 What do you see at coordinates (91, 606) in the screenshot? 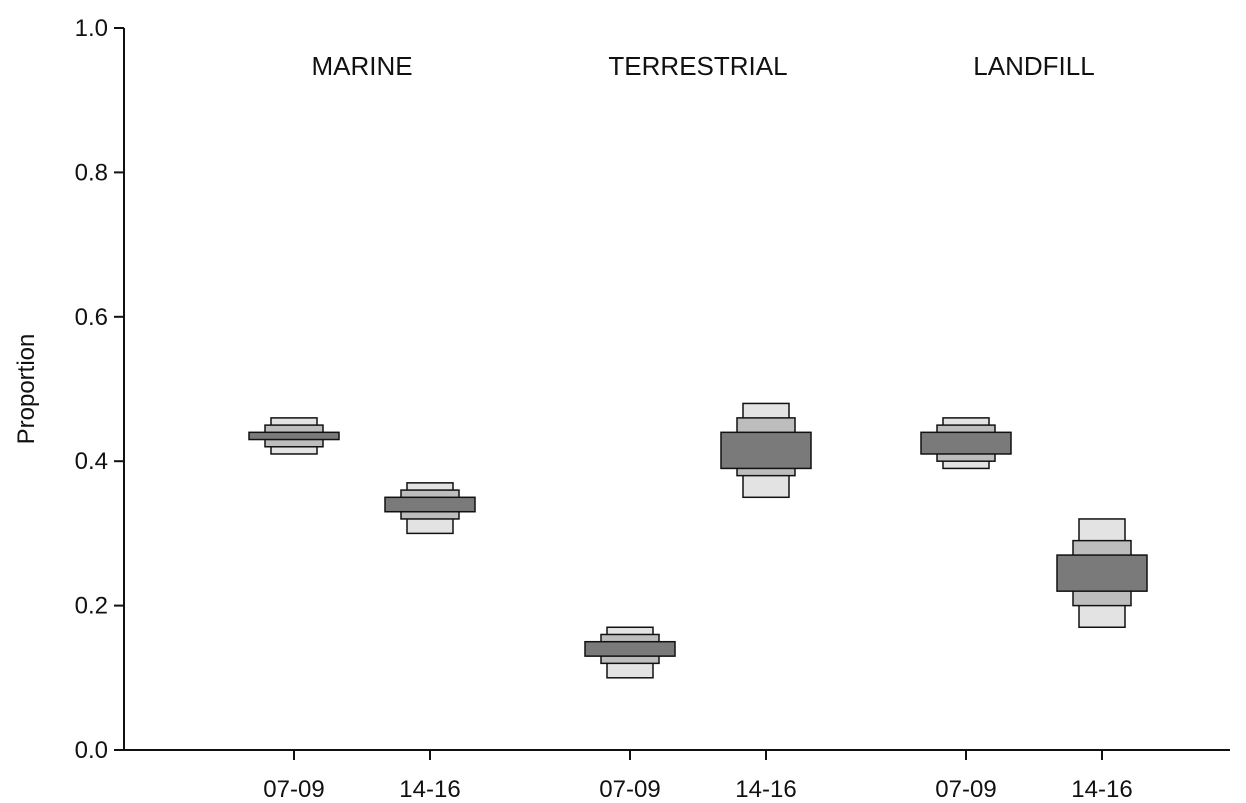
I see `y-tick-label: 0.2` at bounding box center [91, 606].